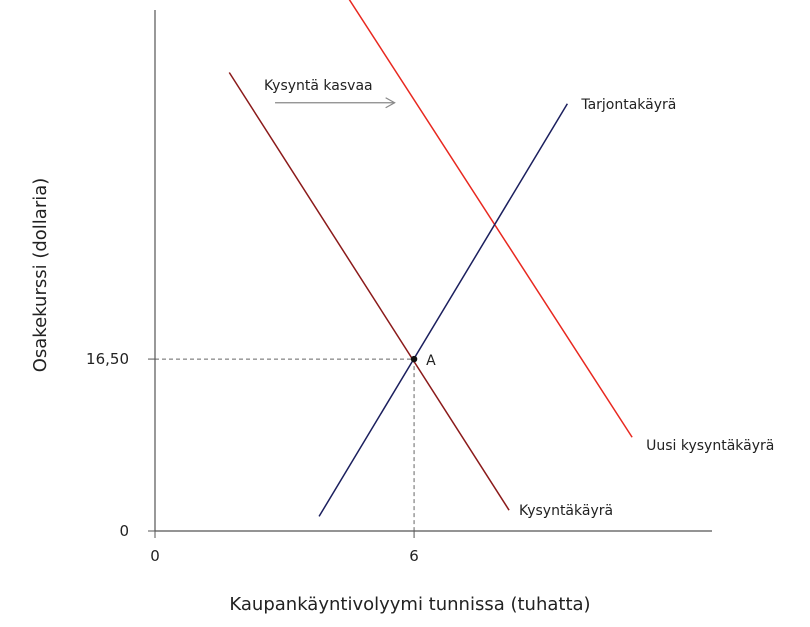 The width and height of the screenshot is (810, 627). Describe the element at coordinates (285, 444) in the screenshot. I see `guide-lines` at that location.